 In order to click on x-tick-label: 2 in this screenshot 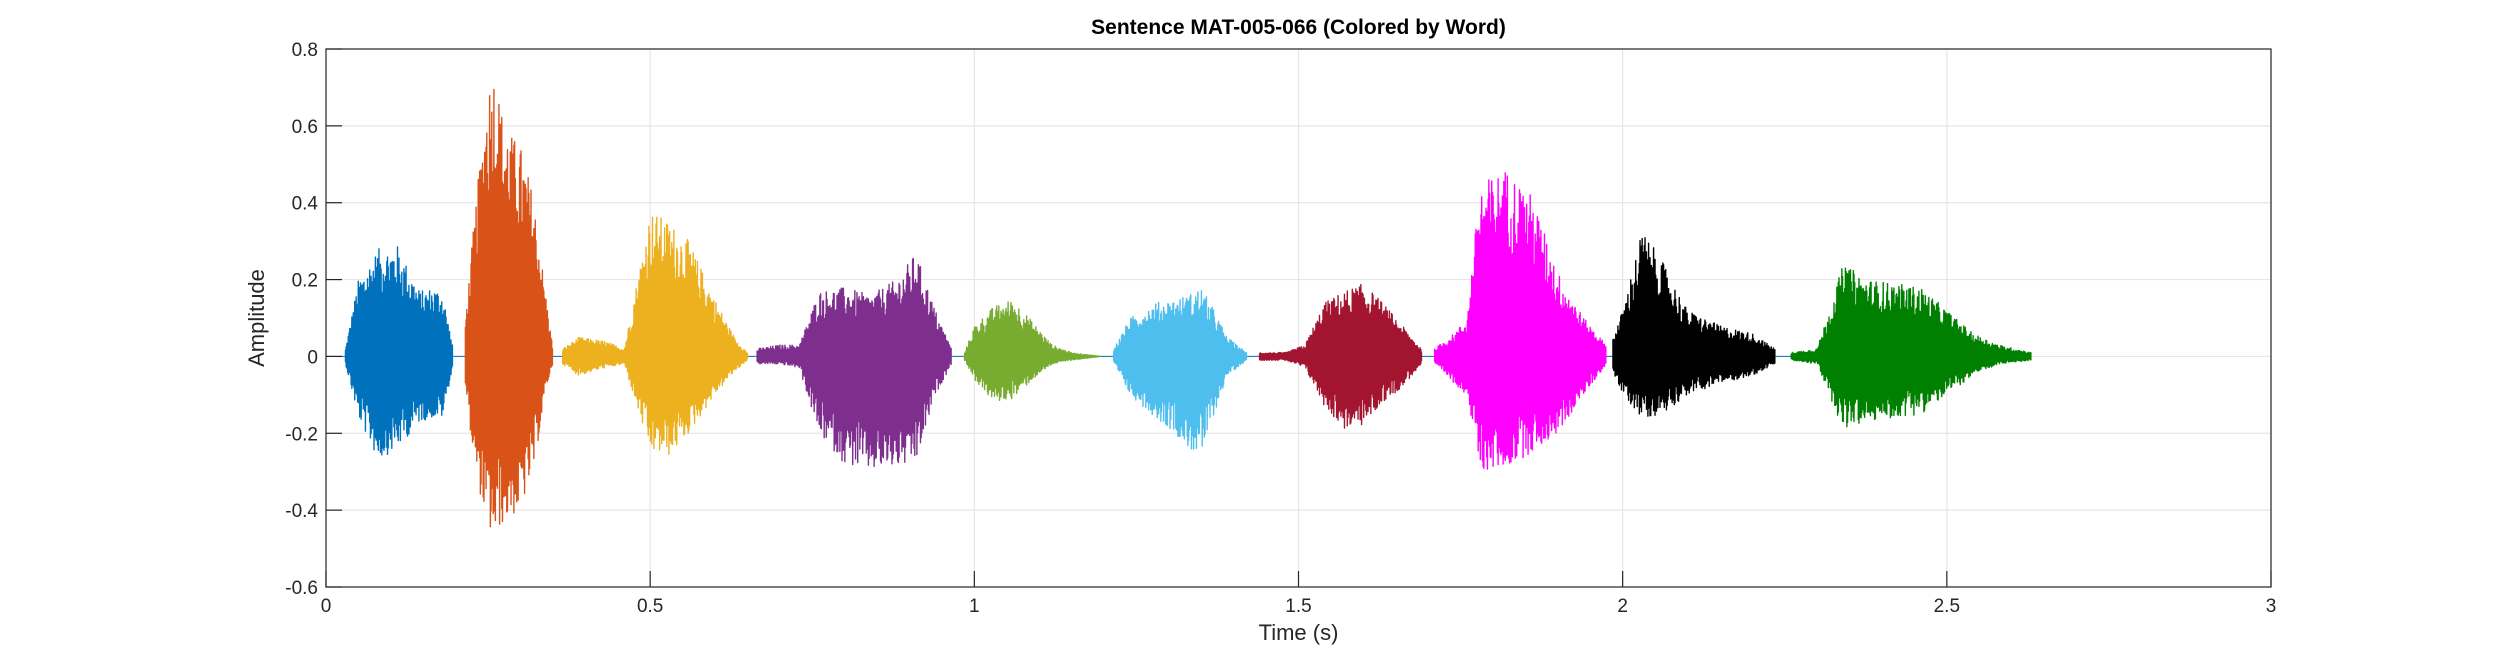, I will do `click(1622, 606)`.